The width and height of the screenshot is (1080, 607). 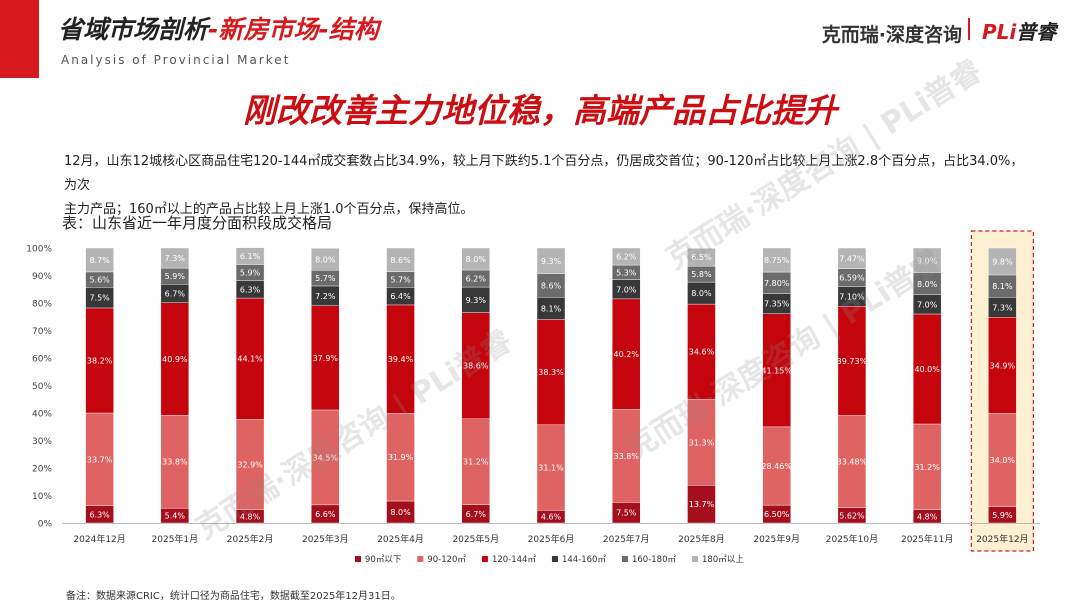 What do you see at coordinates (723, 560) in the screenshot?
I see `legend-label: 180㎡以上` at bounding box center [723, 560].